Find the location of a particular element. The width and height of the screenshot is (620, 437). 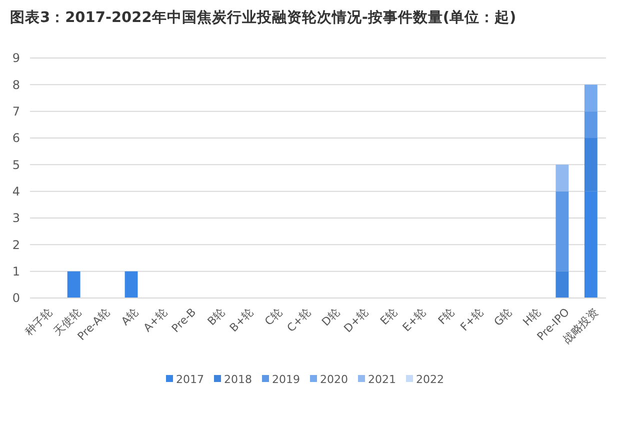

x-tick-label: C轮 is located at coordinates (273, 317).